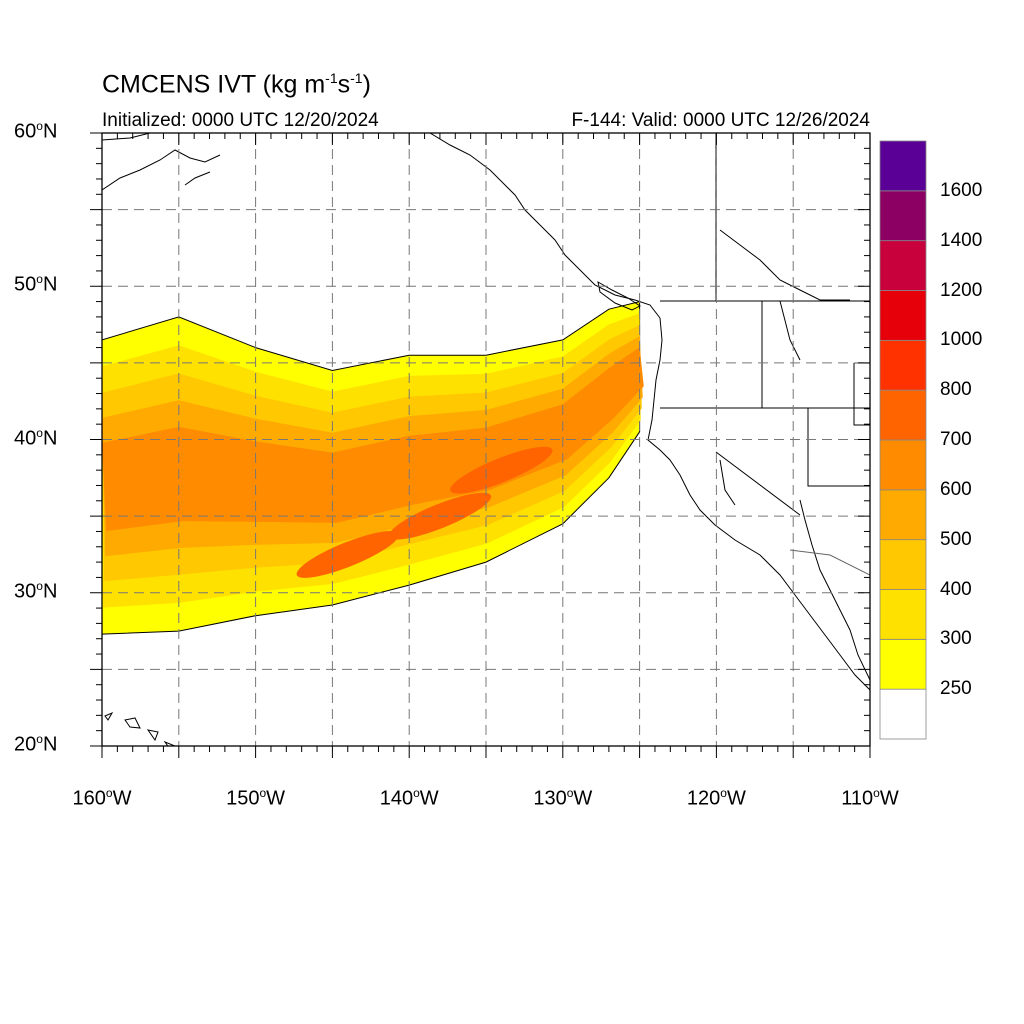 The width and height of the screenshot is (1024, 1024). Describe the element at coordinates (36, 284) in the screenshot. I see `lat-label: 50oN` at that location.